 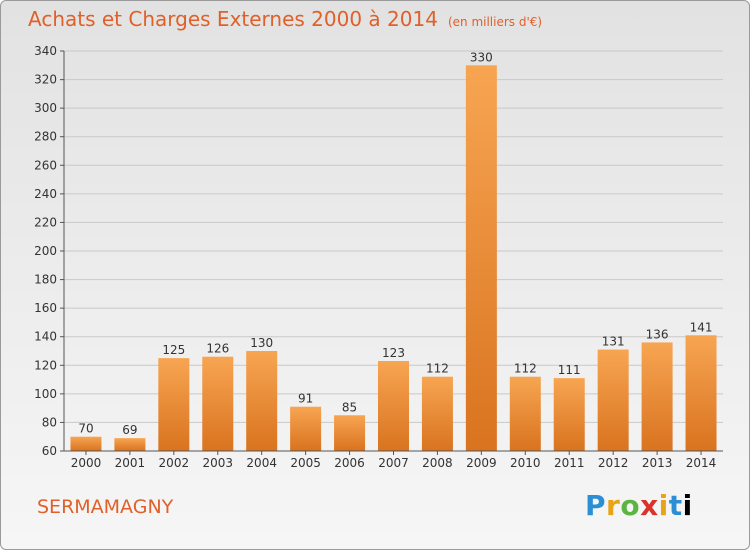 I want to click on data-label: 125, so click(x=173, y=350).